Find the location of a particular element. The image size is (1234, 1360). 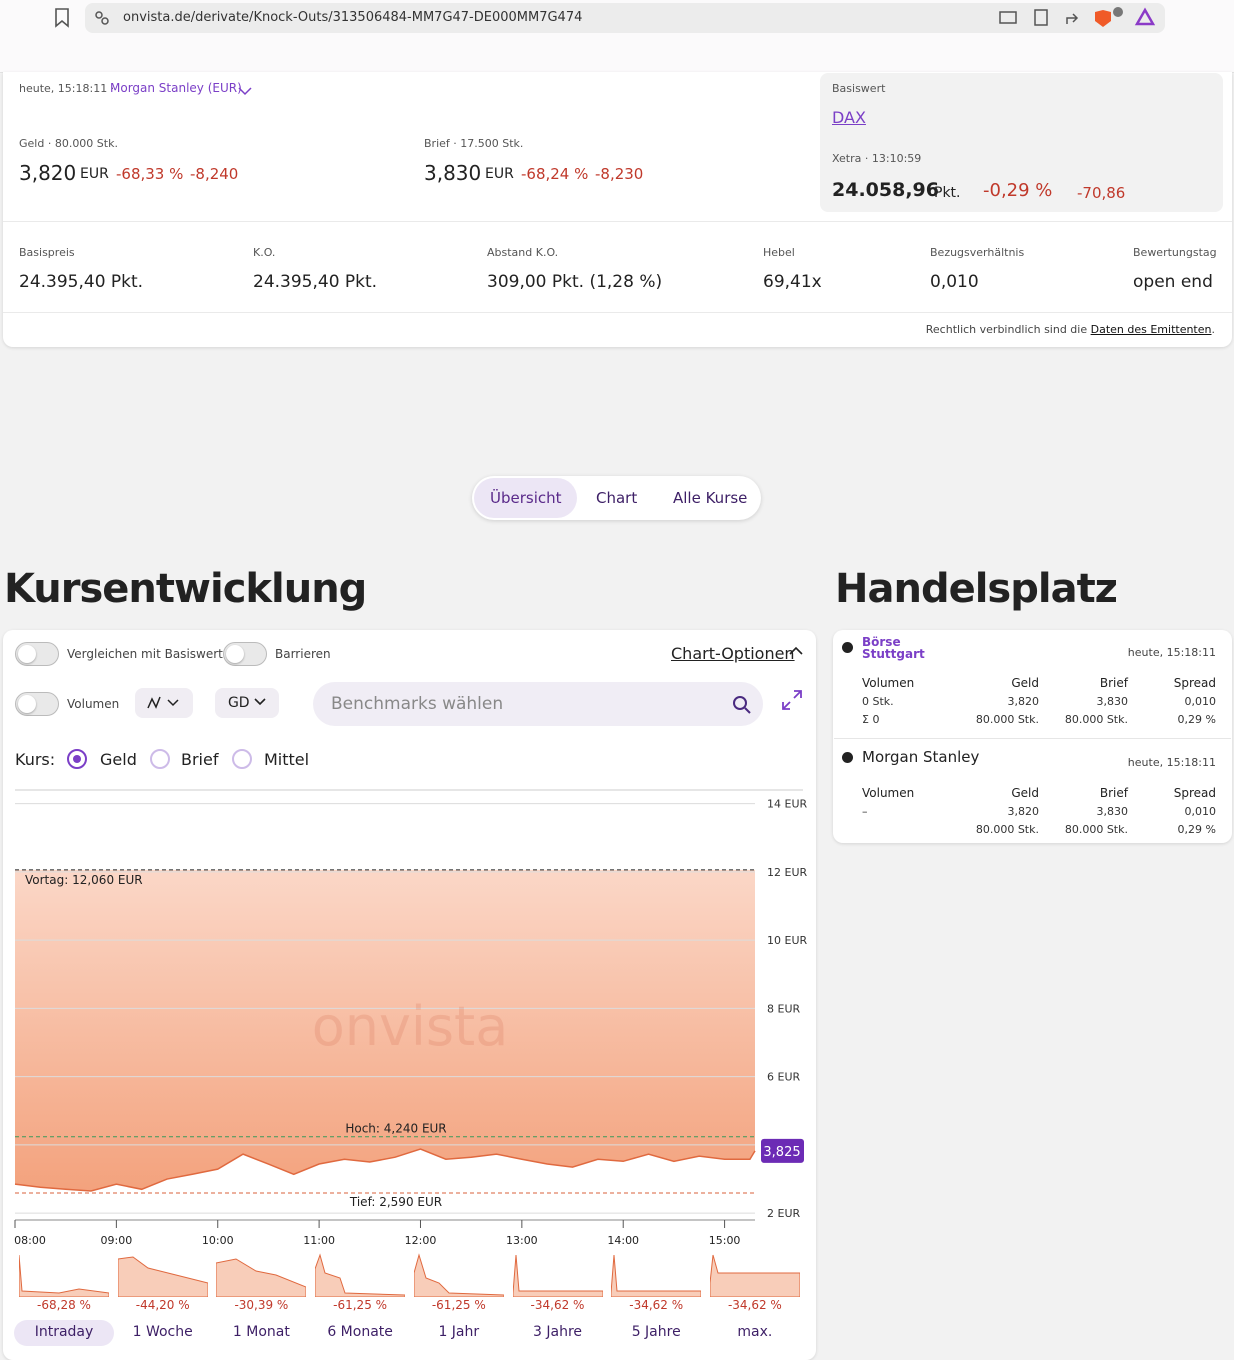

underlying-label: Basiswert is located at coordinates (859, 88).